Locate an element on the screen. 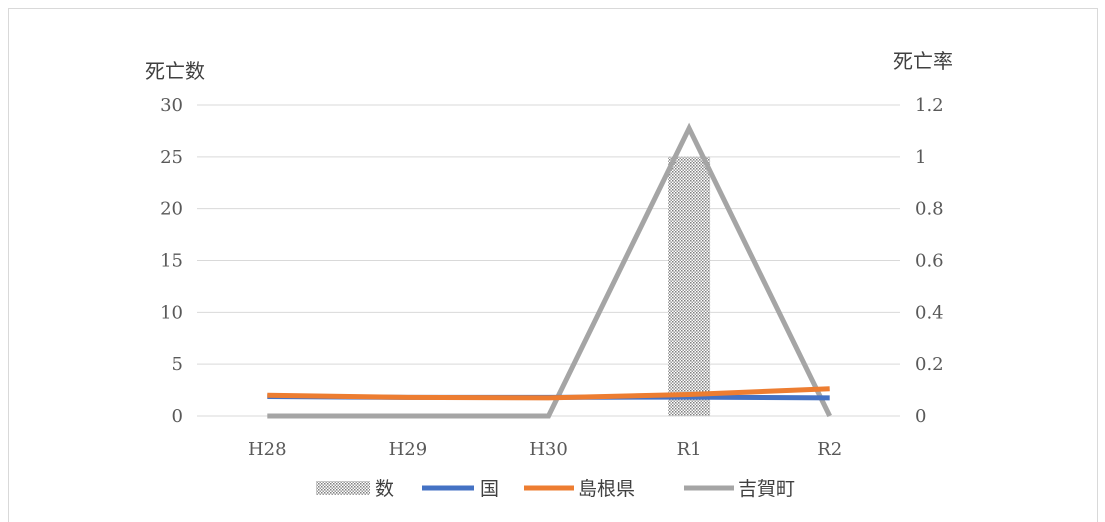  left-axis-ticks: 0 5 10 15 20 25 30 is located at coordinates (171, 261).